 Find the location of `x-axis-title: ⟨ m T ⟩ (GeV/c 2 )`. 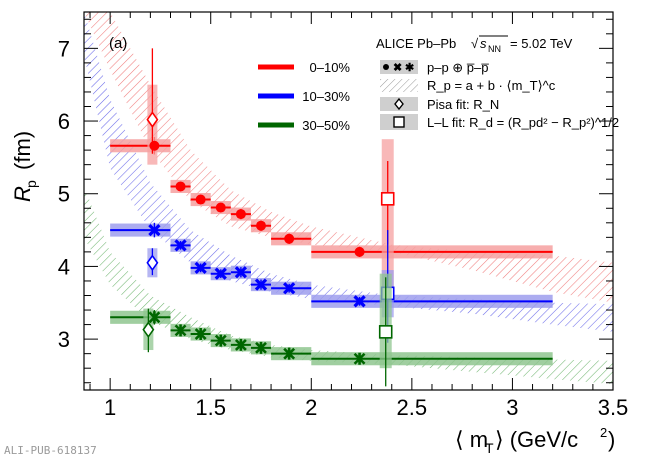

x-axis-title: ⟨ m T ⟩ (GeV/c 2 ) is located at coordinates (535, 440).